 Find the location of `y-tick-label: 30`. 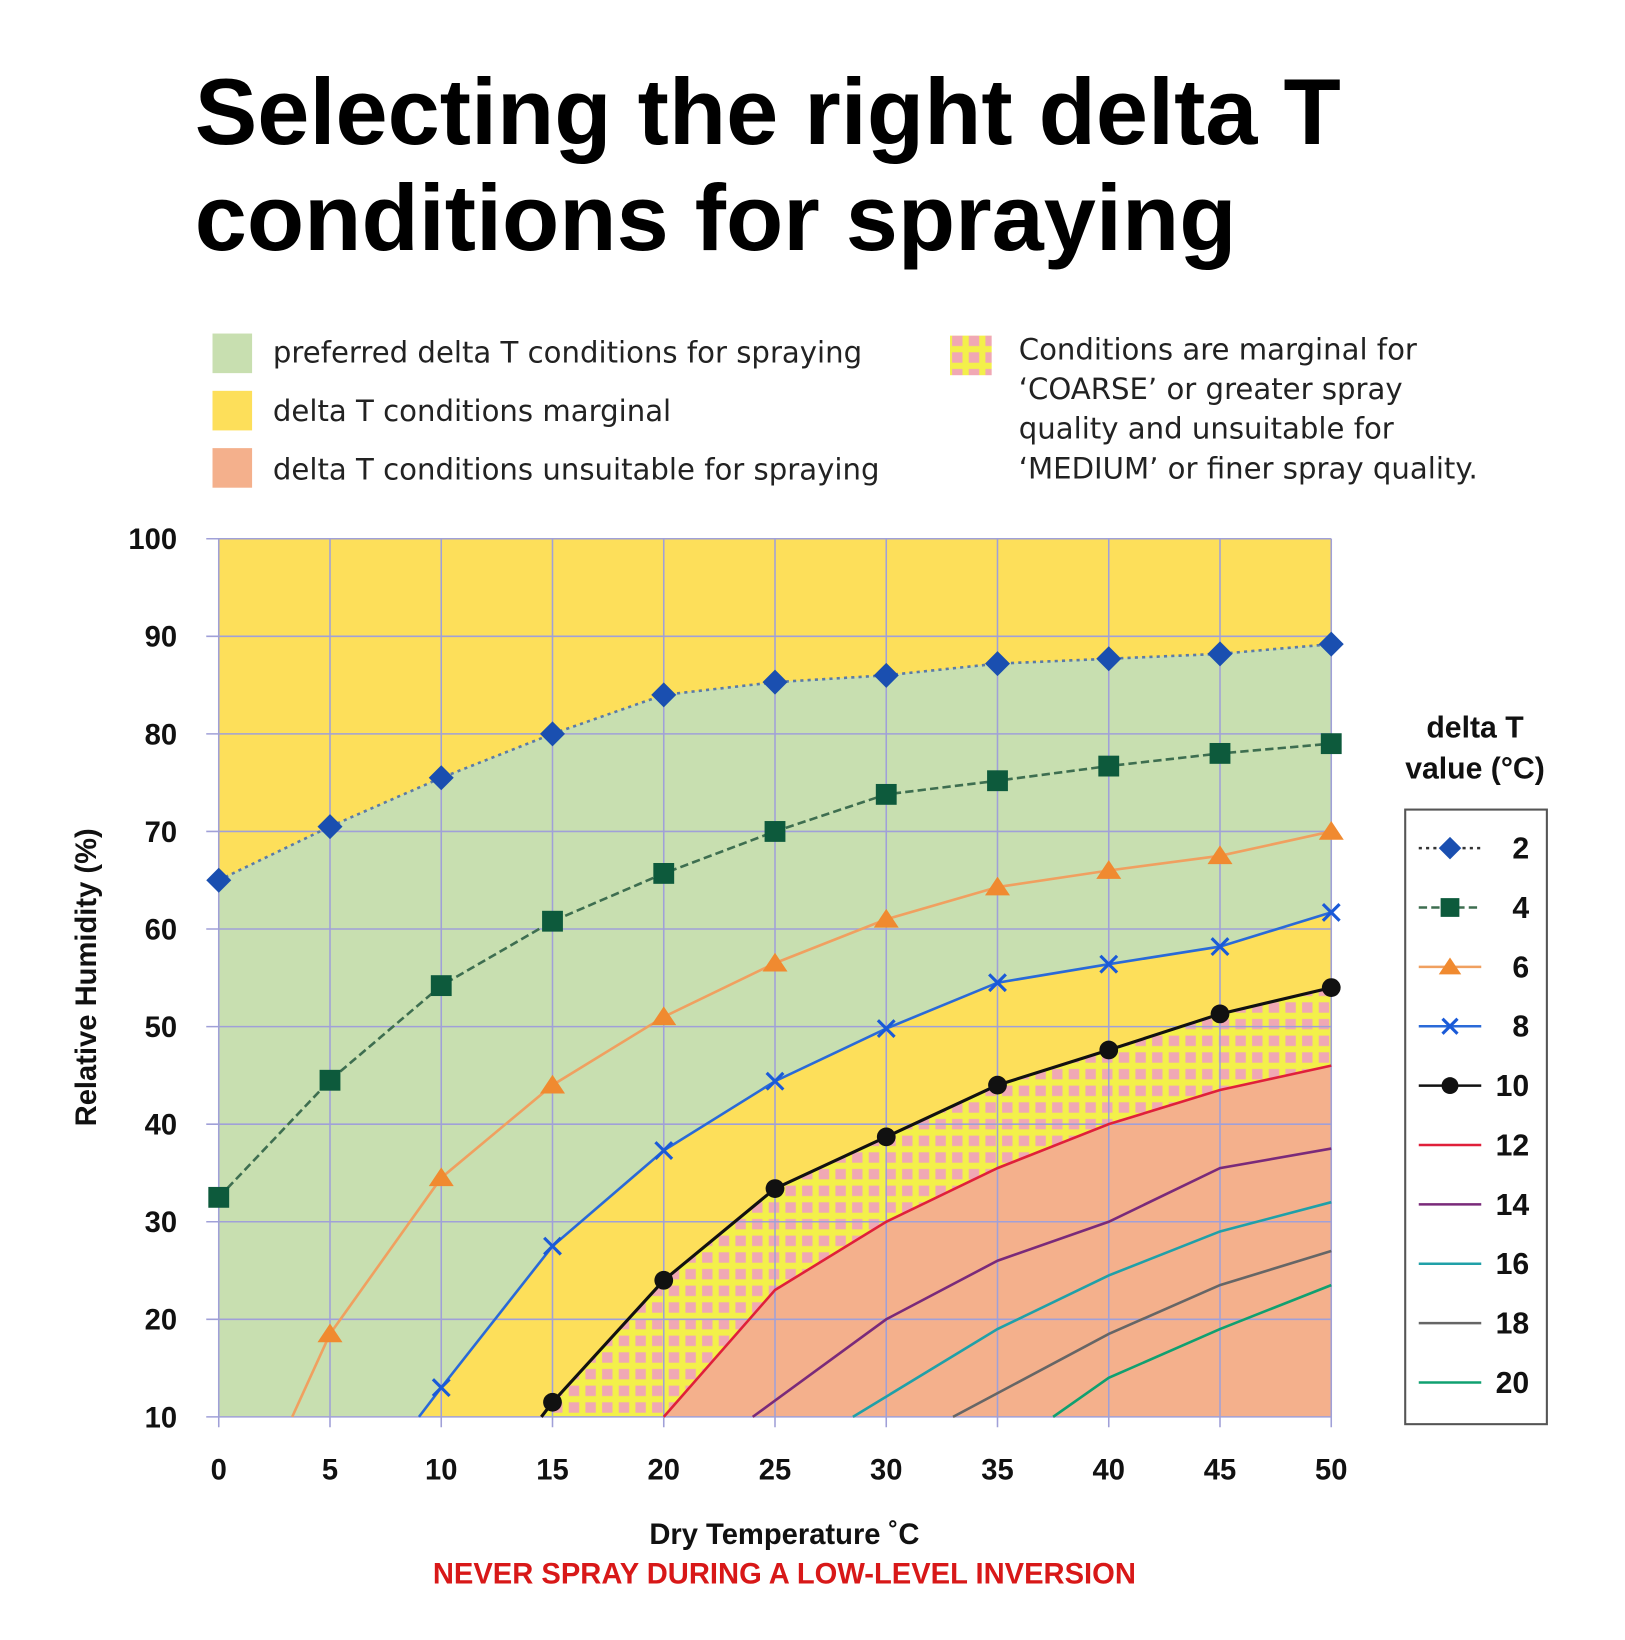

y-tick-label: 30 is located at coordinates (161, 1223).